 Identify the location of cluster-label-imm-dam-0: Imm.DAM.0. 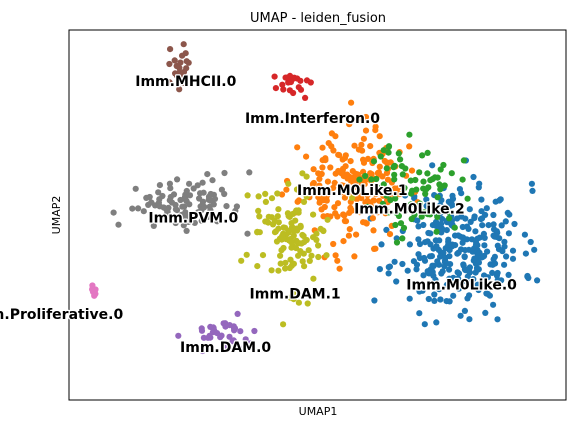
(225, 348).